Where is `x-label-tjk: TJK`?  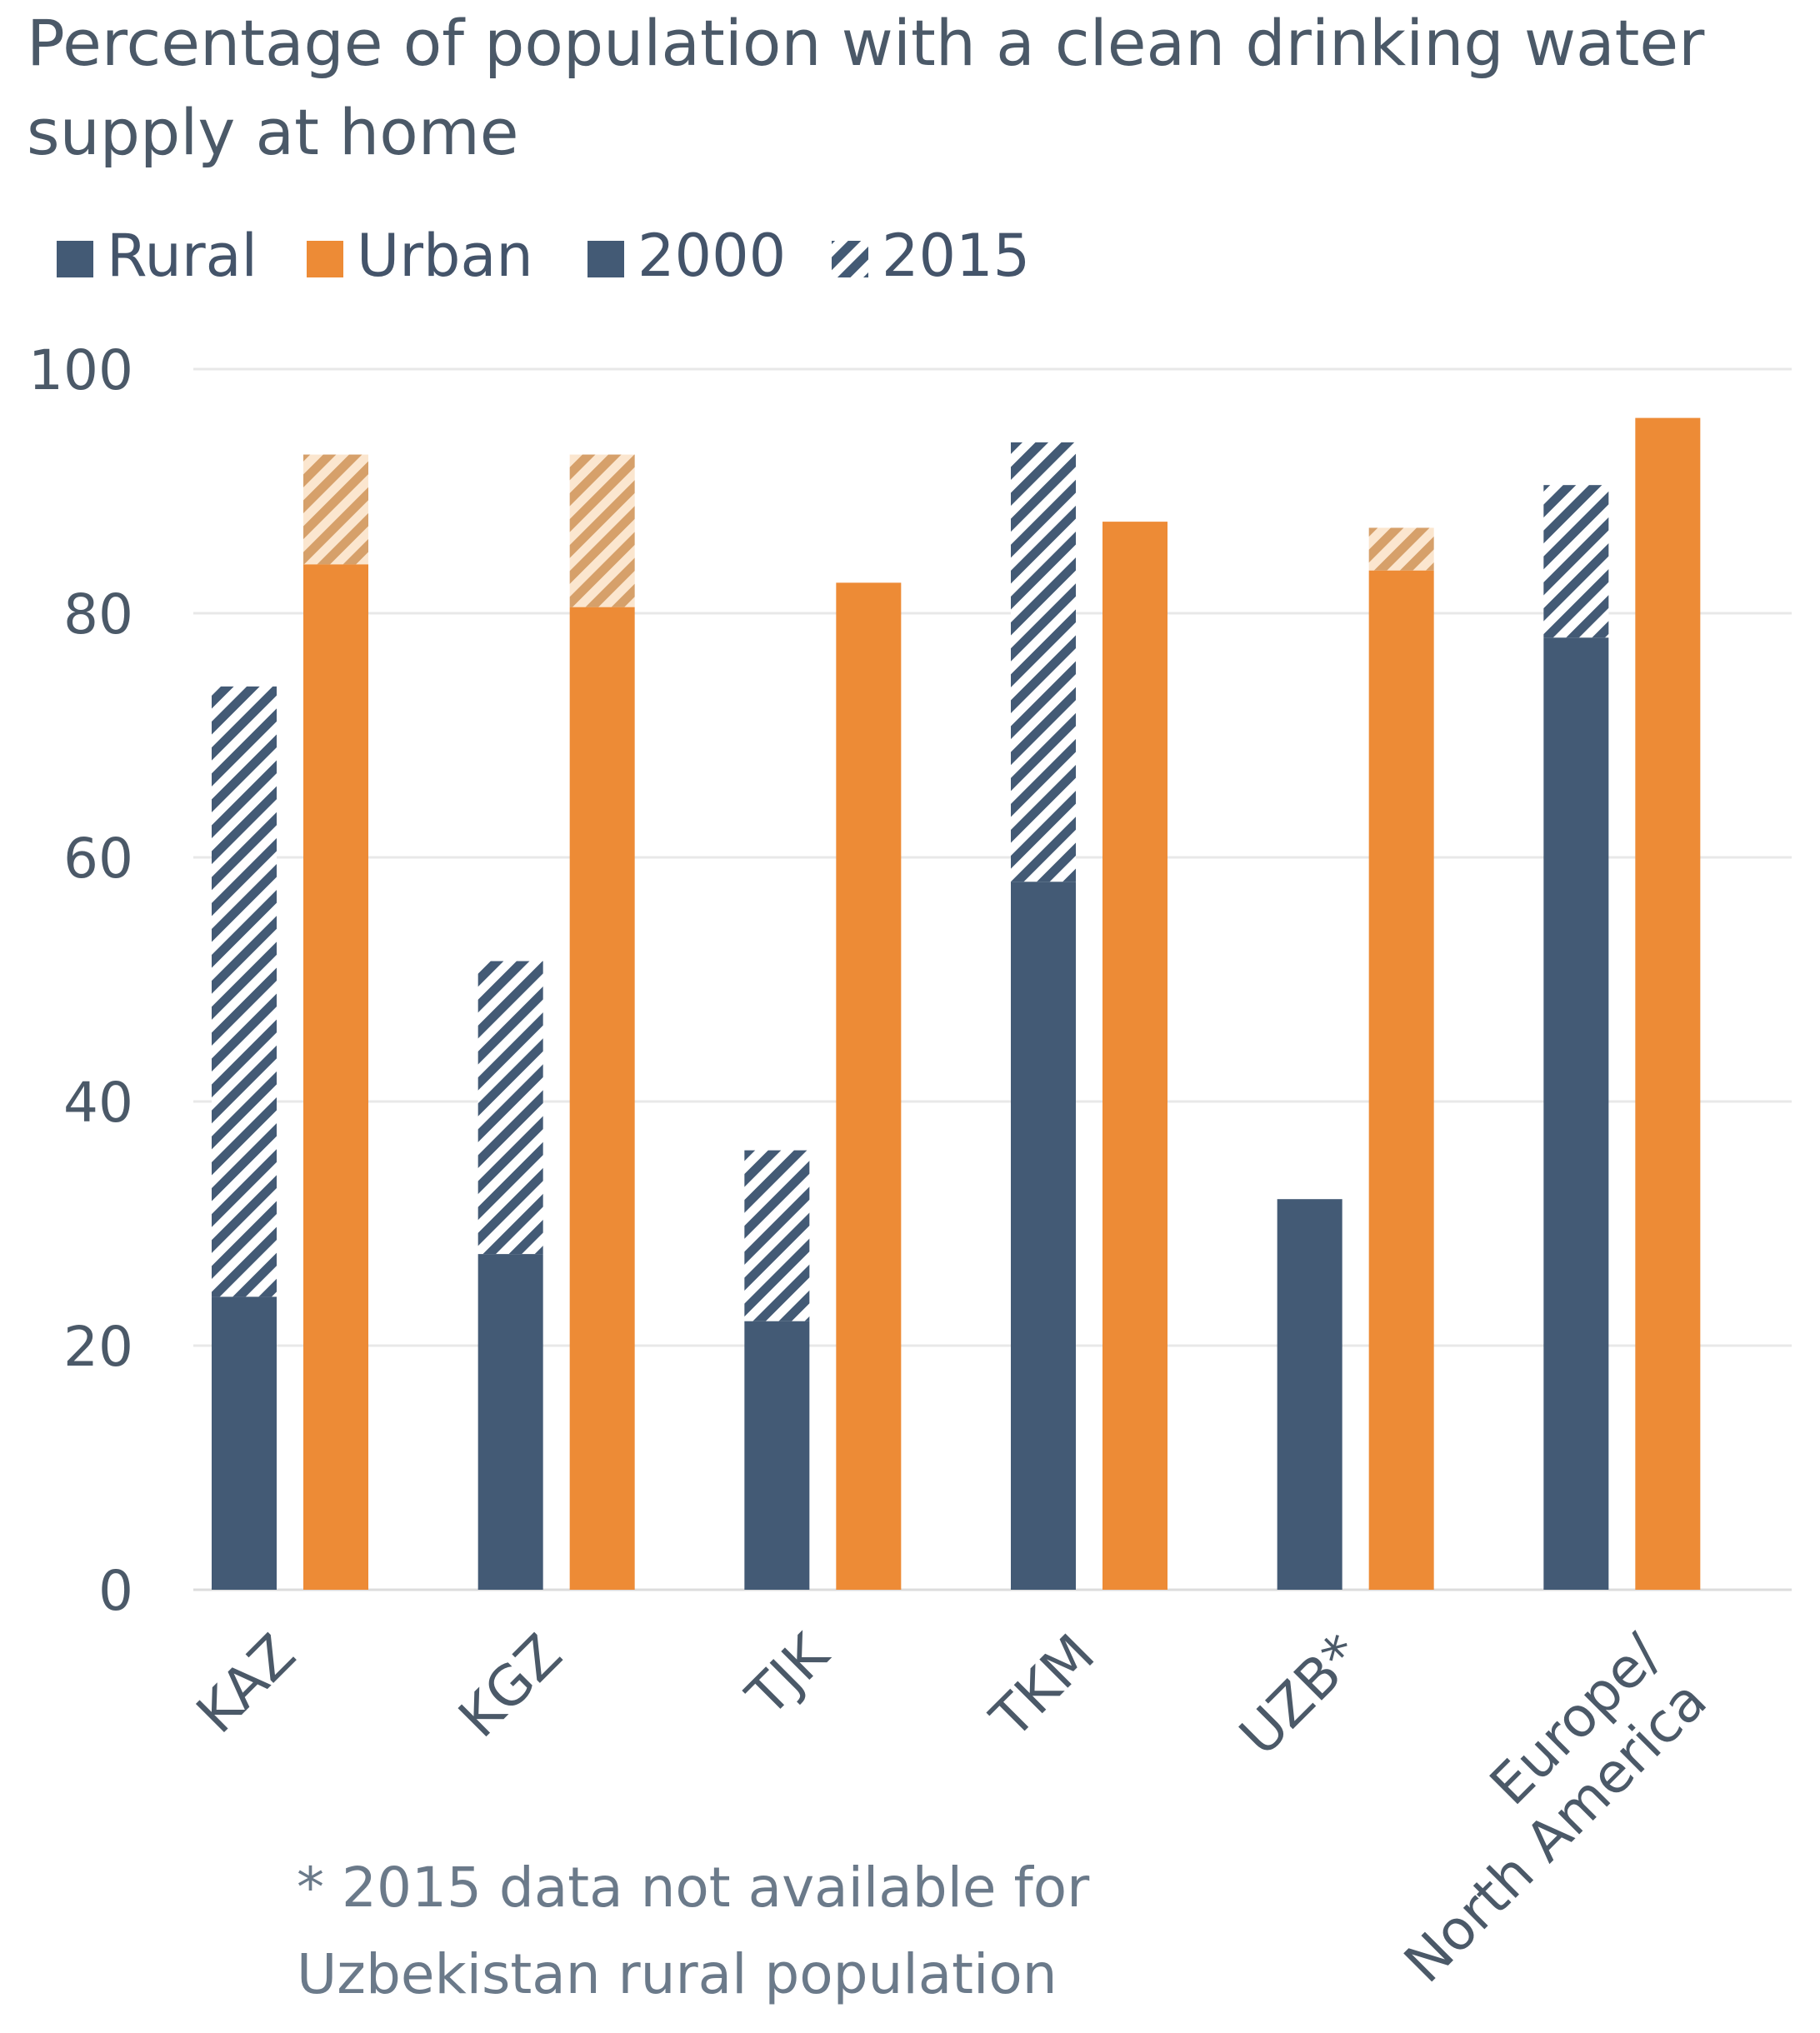
x-label-tjk: TJK is located at coordinates (788, 1675).